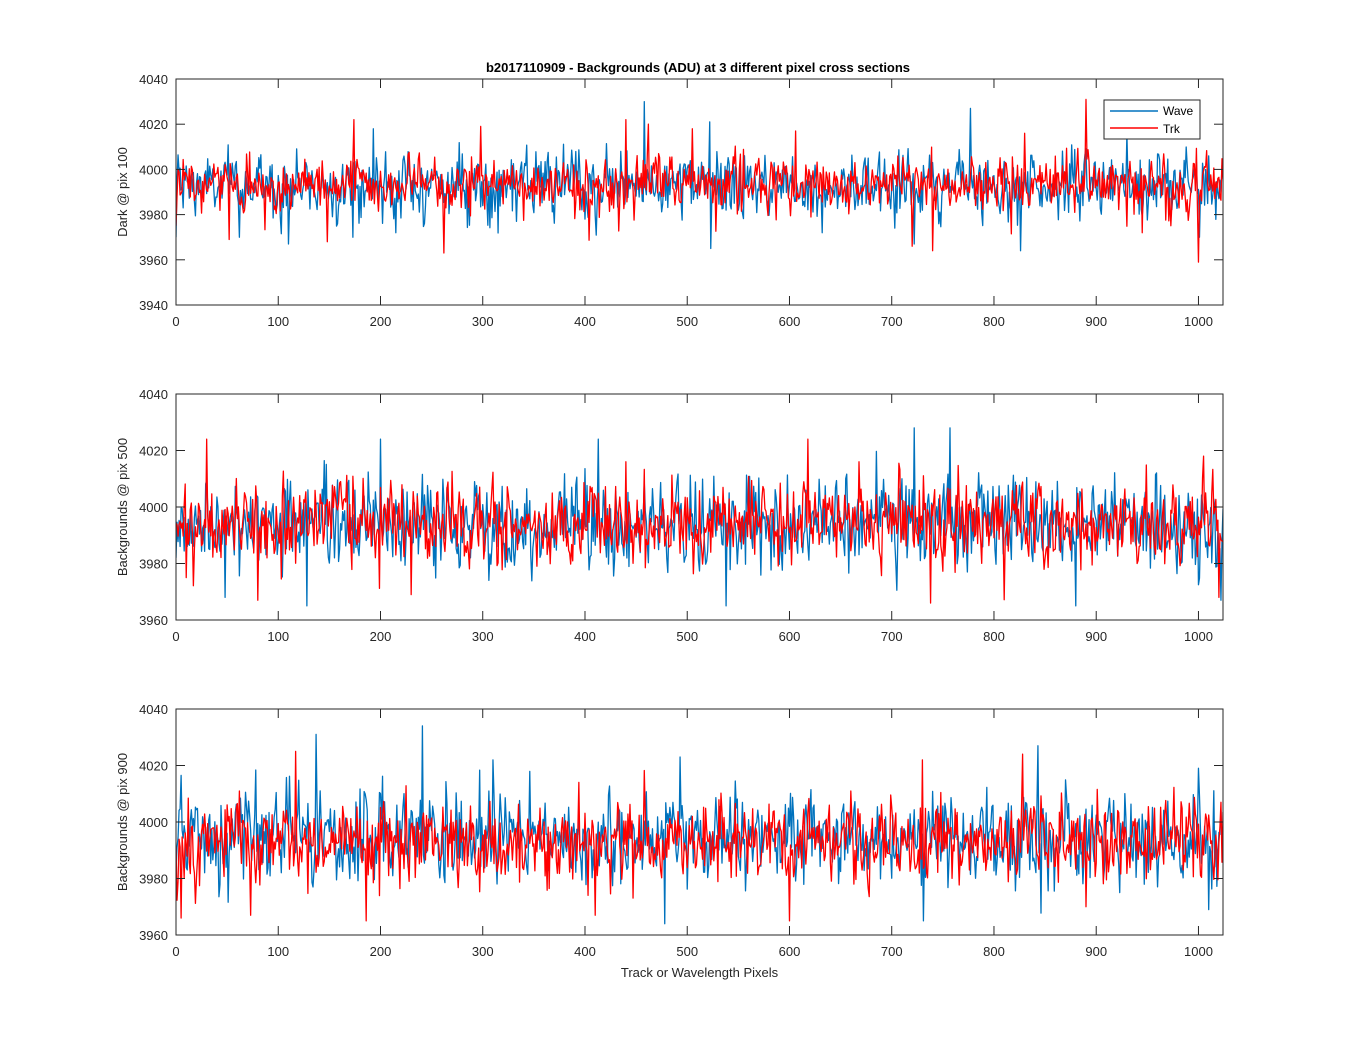  What do you see at coordinates (1172, 129) in the screenshot?
I see `legend-label-trk: Trk` at bounding box center [1172, 129].